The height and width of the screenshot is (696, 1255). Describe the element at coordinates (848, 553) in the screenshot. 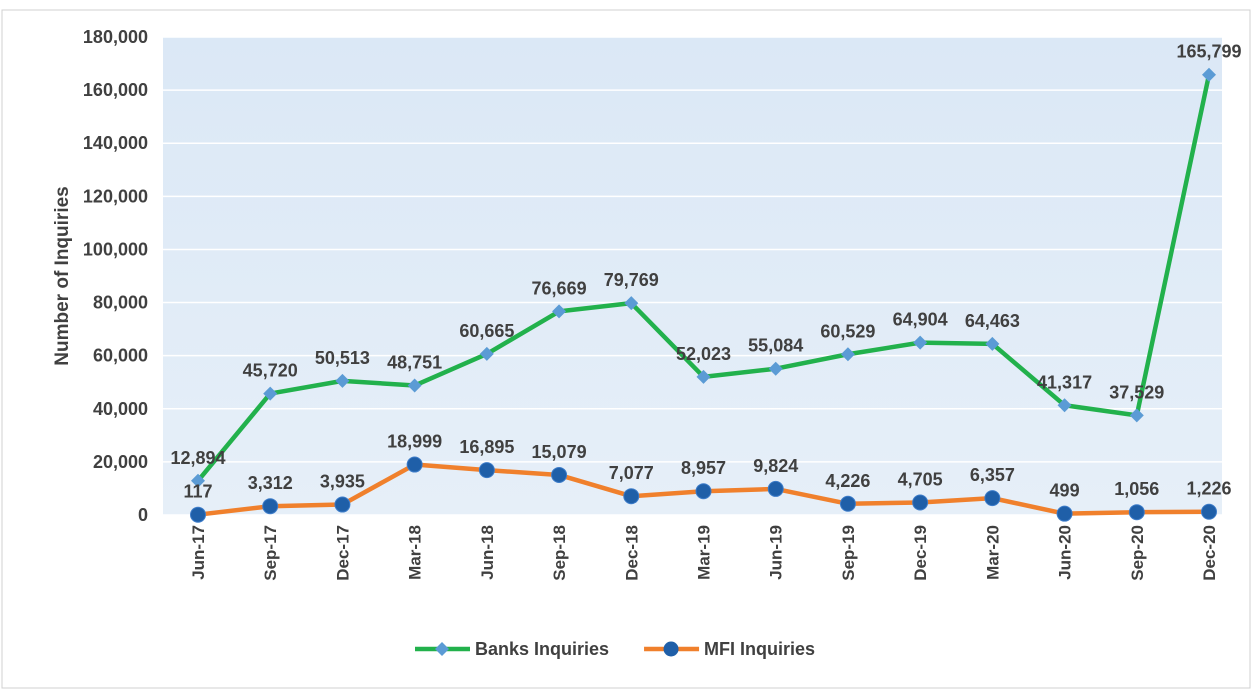

I see `x-tick-label: Sep-19` at that location.